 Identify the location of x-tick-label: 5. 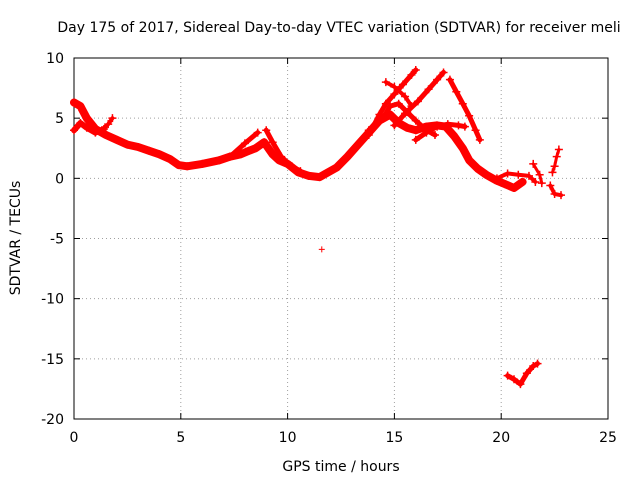
(180, 438).